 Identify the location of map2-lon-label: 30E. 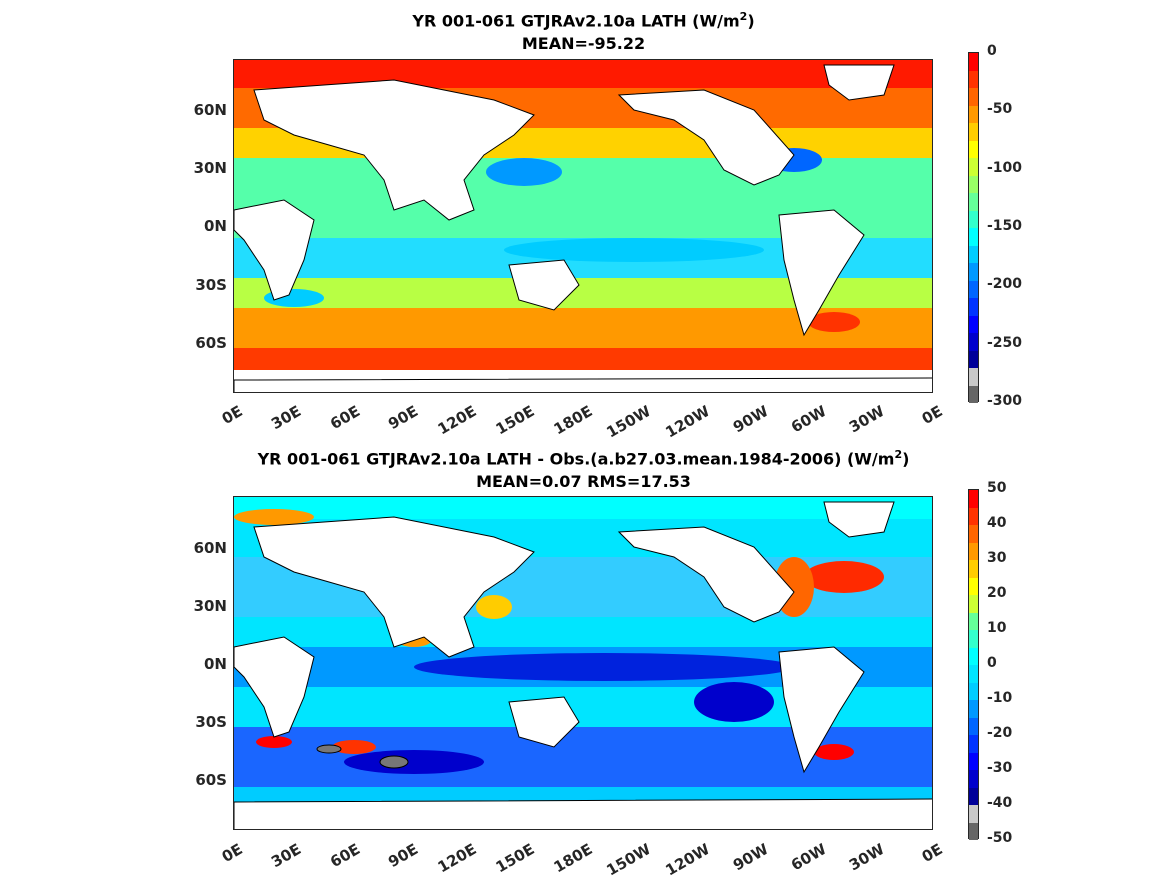
(286, 856).